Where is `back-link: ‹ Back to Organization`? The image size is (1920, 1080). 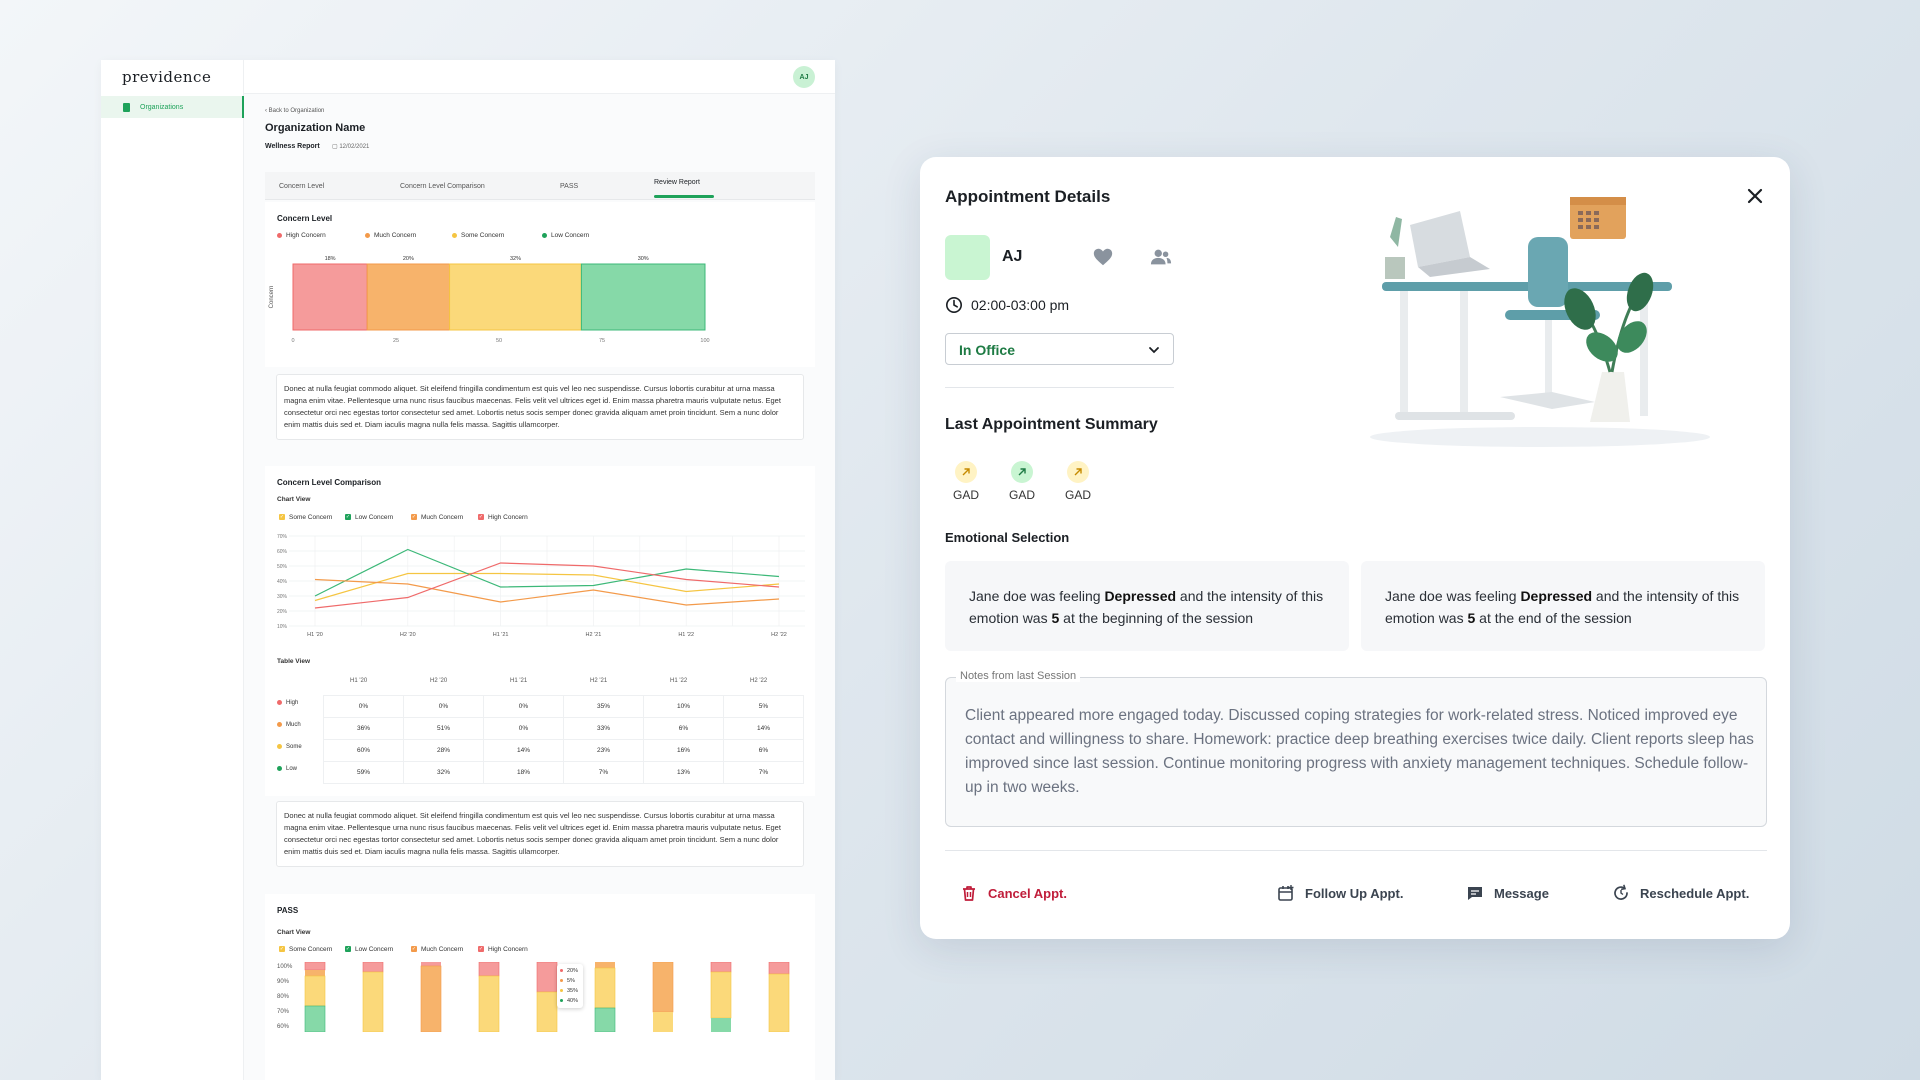
back-link: ‹ Back to Organization is located at coordinates (295, 111).